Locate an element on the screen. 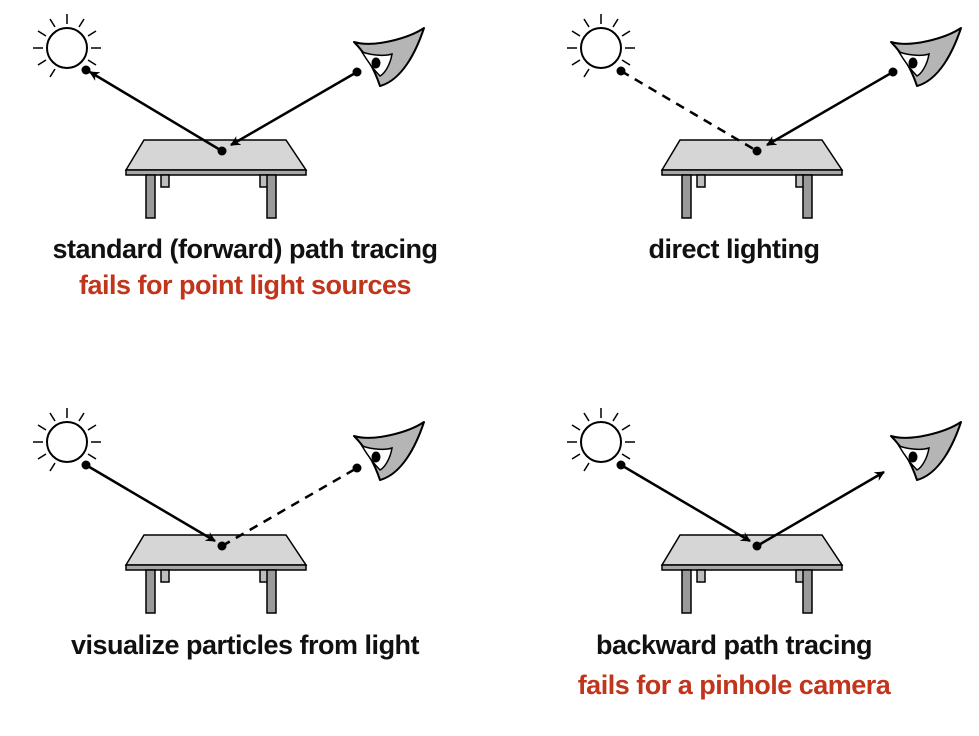 This screenshot has width=979, height=736. shadow-ray-dashed is located at coordinates (689, 111).